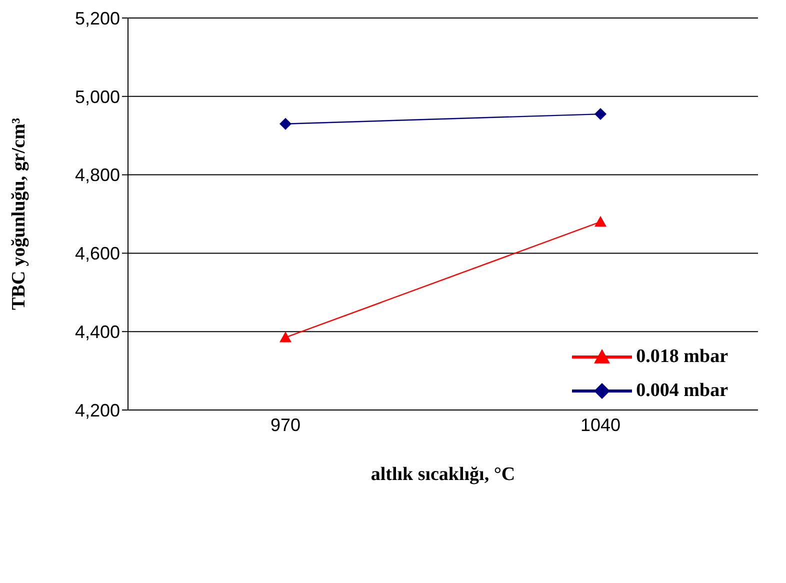 The height and width of the screenshot is (583, 786). What do you see at coordinates (19, 214) in the screenshot?
I see `y-axis-title: TBC yoğunluğu, gr/cm³` at bounding box center [19, 214].